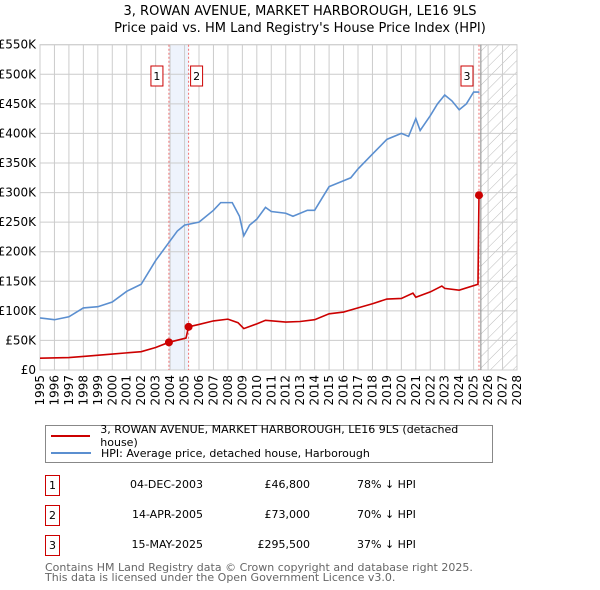  What do you see at coordinates (156, 390) in the screenshot?
I see `x-tick-label: 2003` at bounding box center [156, 390].